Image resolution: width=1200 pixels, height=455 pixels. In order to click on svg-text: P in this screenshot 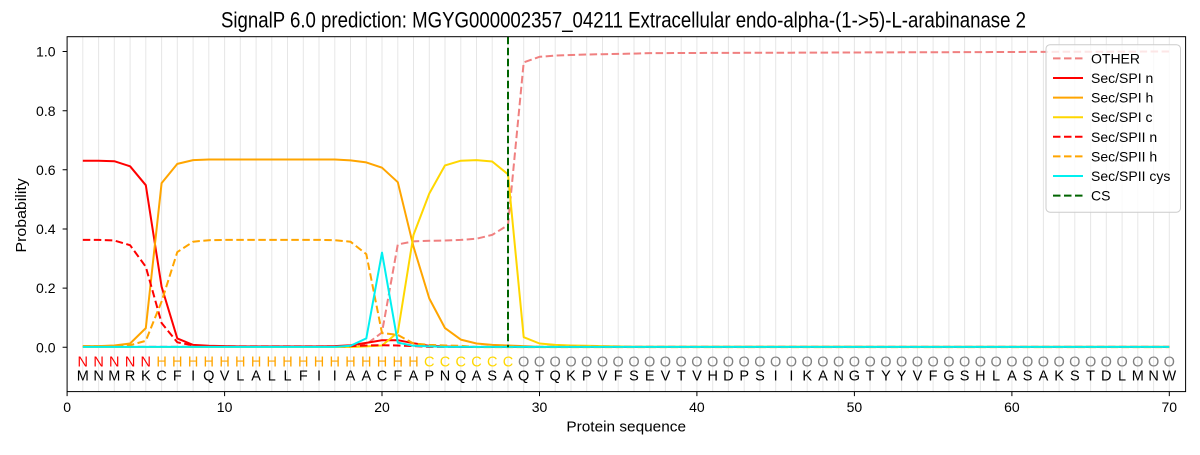, I will do `click(587, 377)`.